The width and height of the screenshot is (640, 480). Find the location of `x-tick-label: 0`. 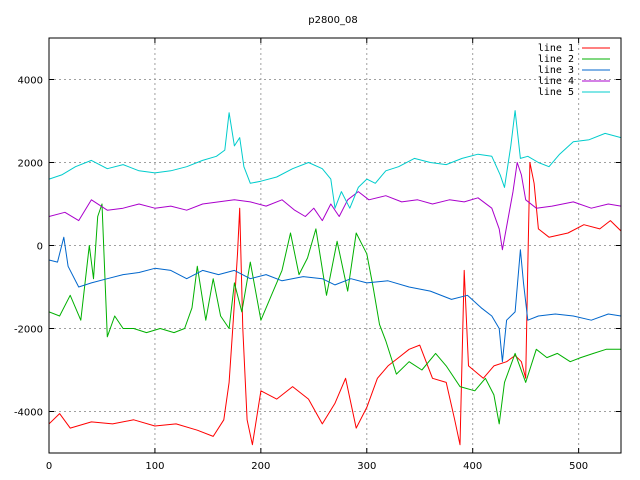

x-tick-label: 0 is located at coordinates (49, 466).